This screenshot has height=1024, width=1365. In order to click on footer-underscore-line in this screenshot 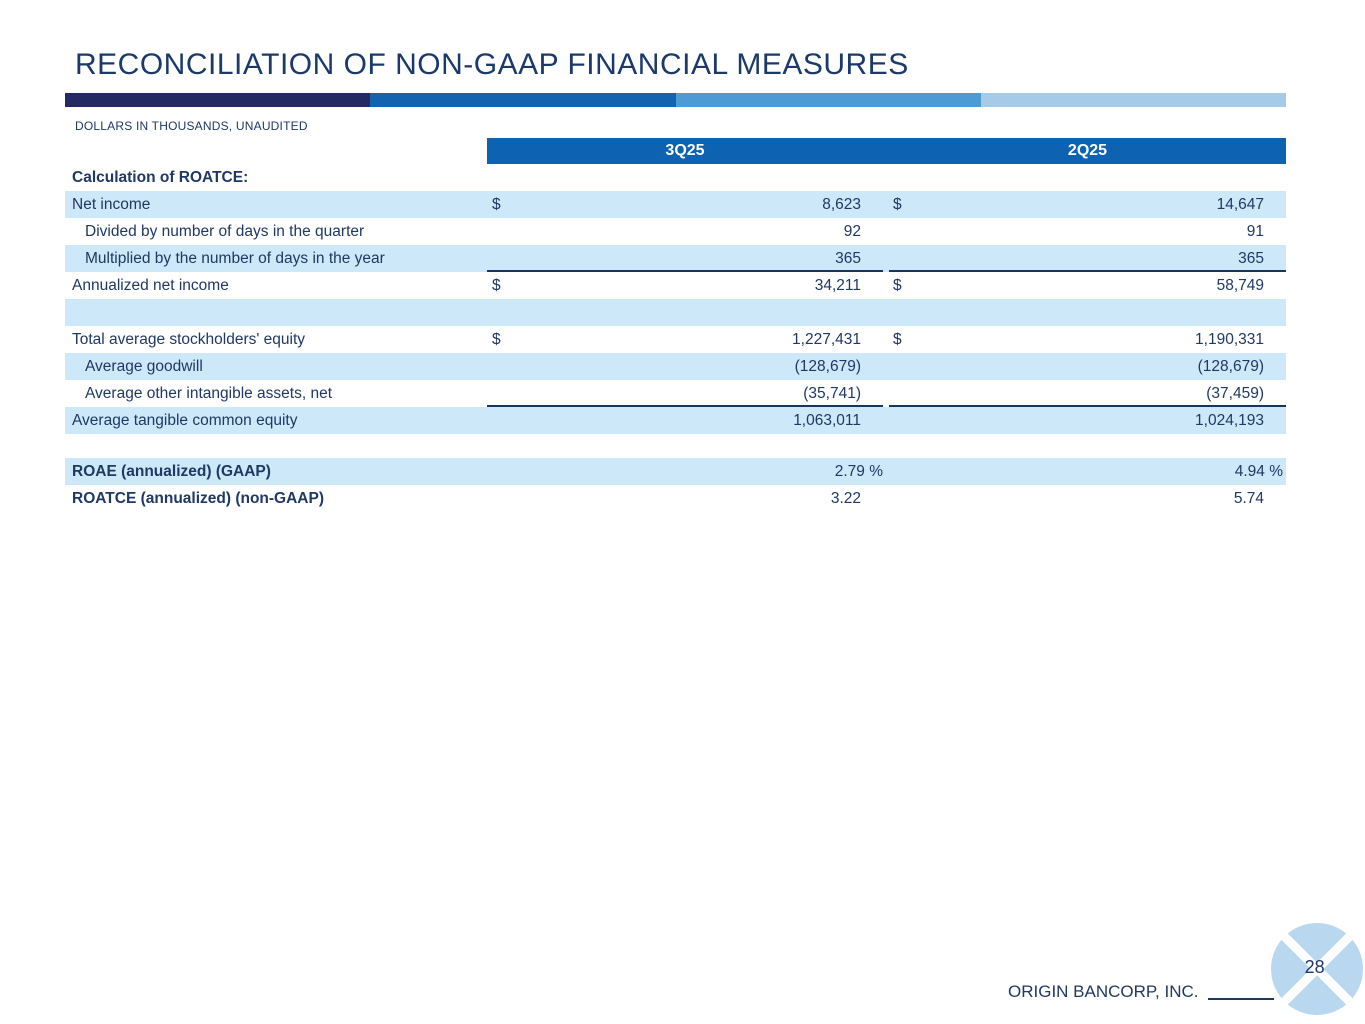, I will do `click(1240, 999)`.